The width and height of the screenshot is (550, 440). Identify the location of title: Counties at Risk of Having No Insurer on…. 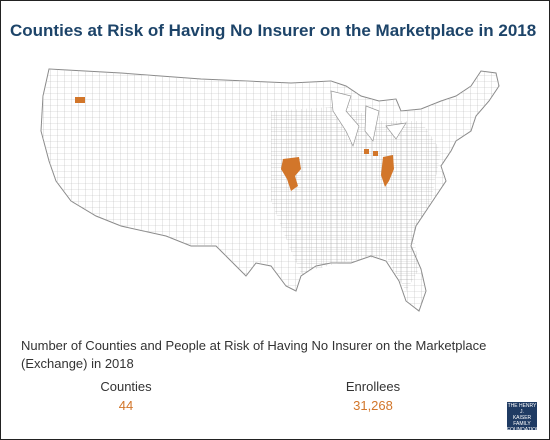
(273, 30).